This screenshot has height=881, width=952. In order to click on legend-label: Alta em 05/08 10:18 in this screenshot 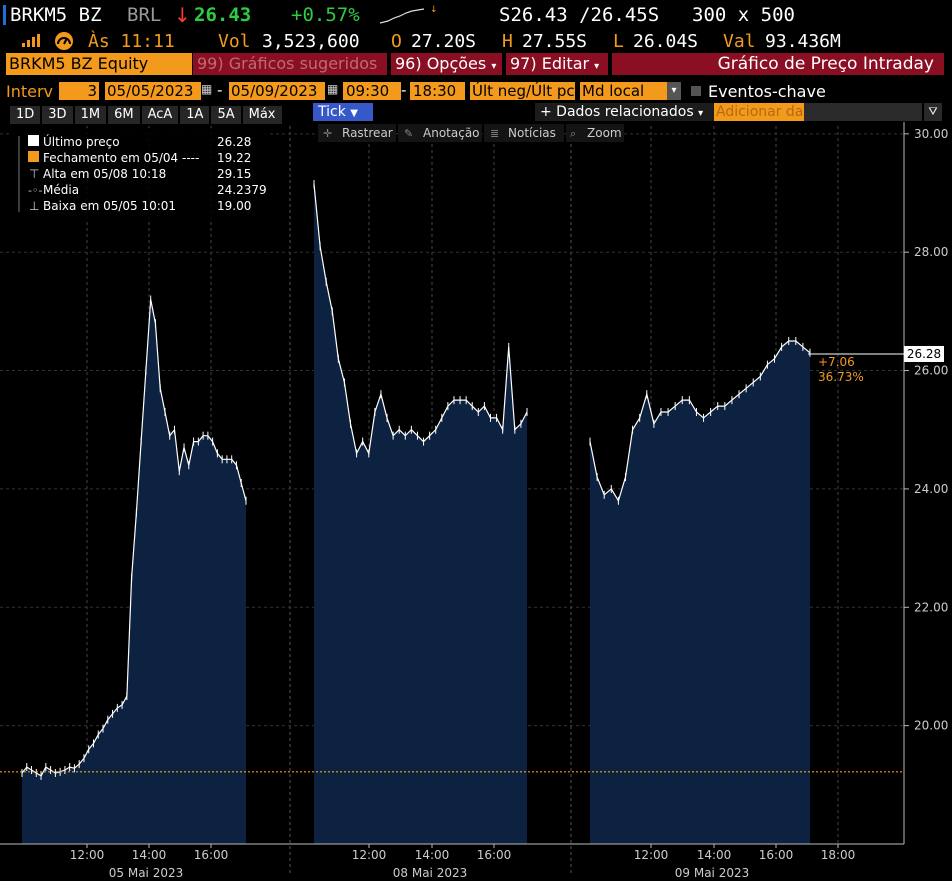, I will do `click(104, 174)`.